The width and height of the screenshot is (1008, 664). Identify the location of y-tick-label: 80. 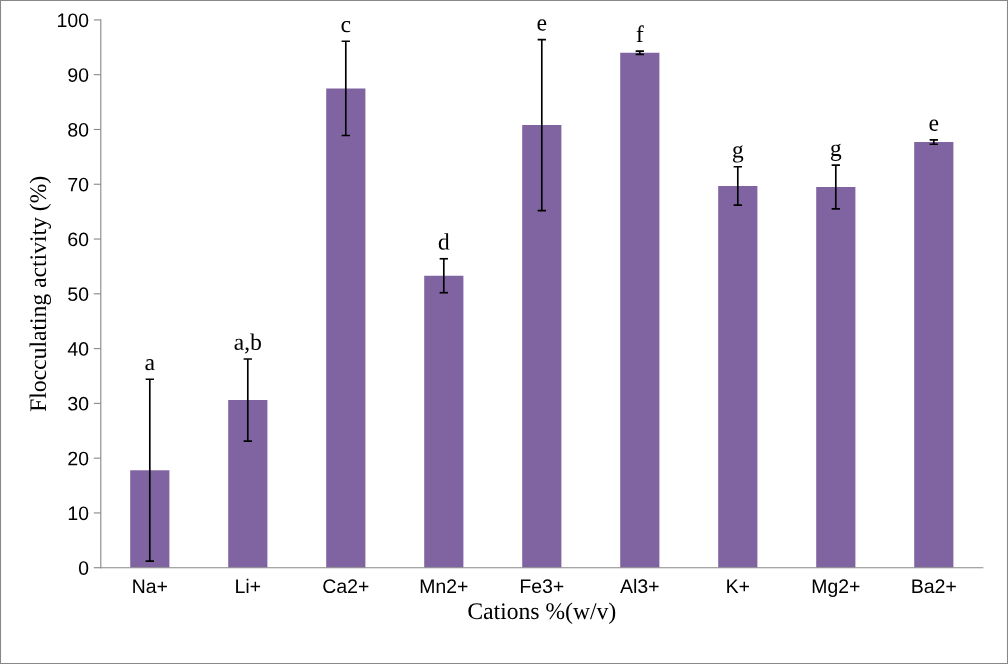
(78, 129).